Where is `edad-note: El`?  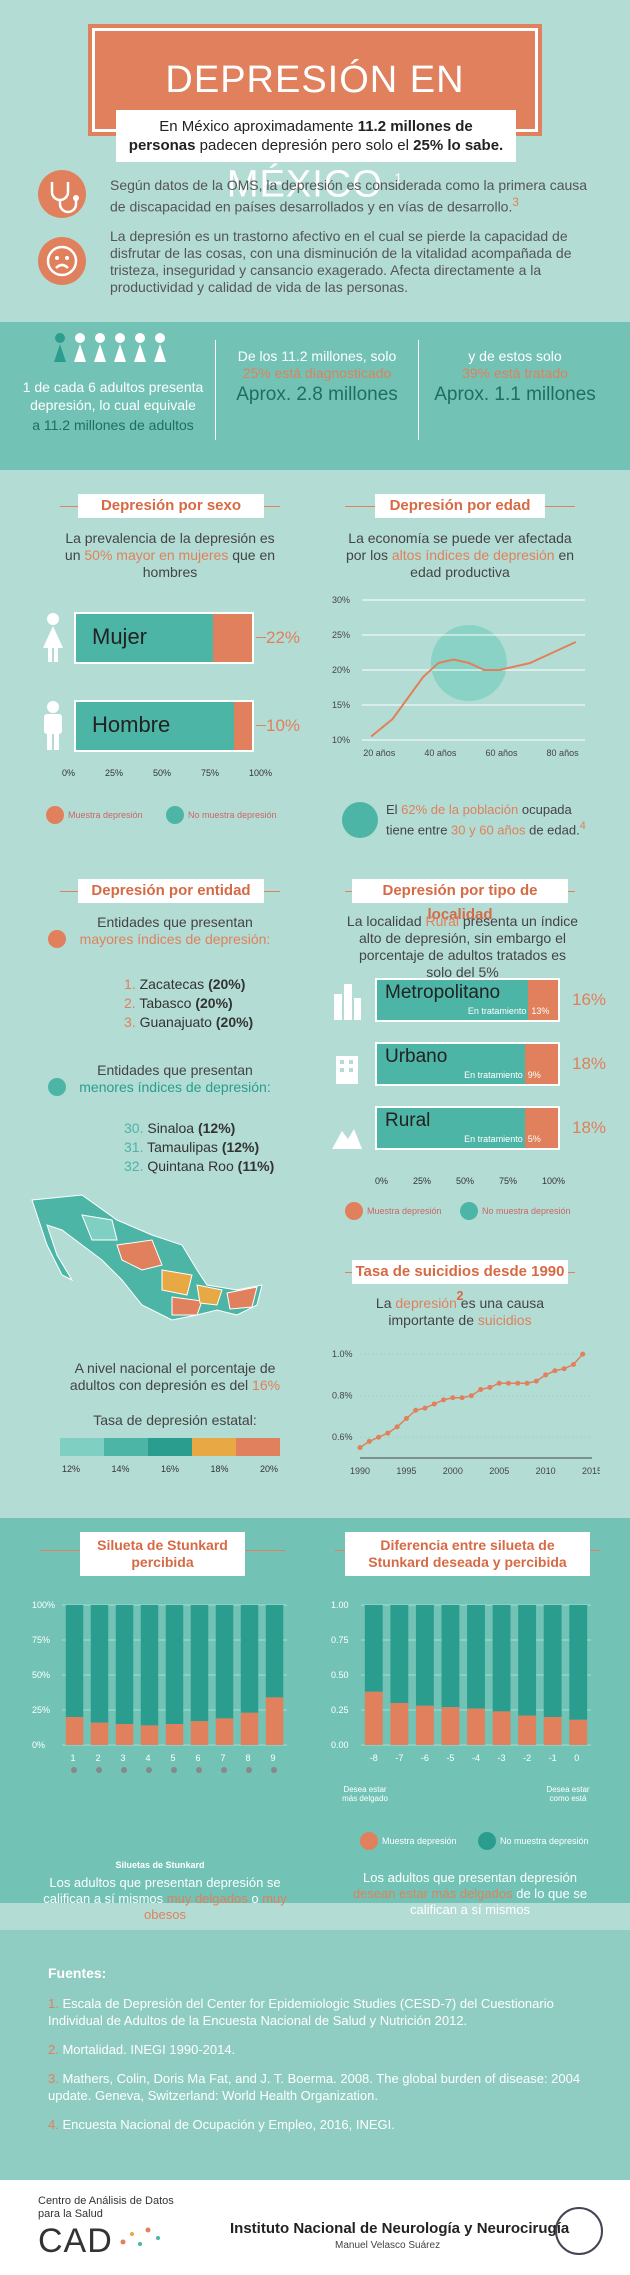
edad-note: El is located at coordinates (394, 809).